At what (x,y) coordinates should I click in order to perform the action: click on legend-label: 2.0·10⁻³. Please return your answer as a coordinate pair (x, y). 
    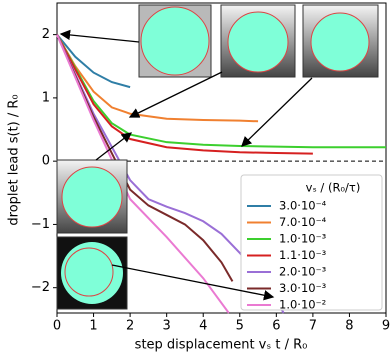
    Looking at the image, I should click on (303, 272).